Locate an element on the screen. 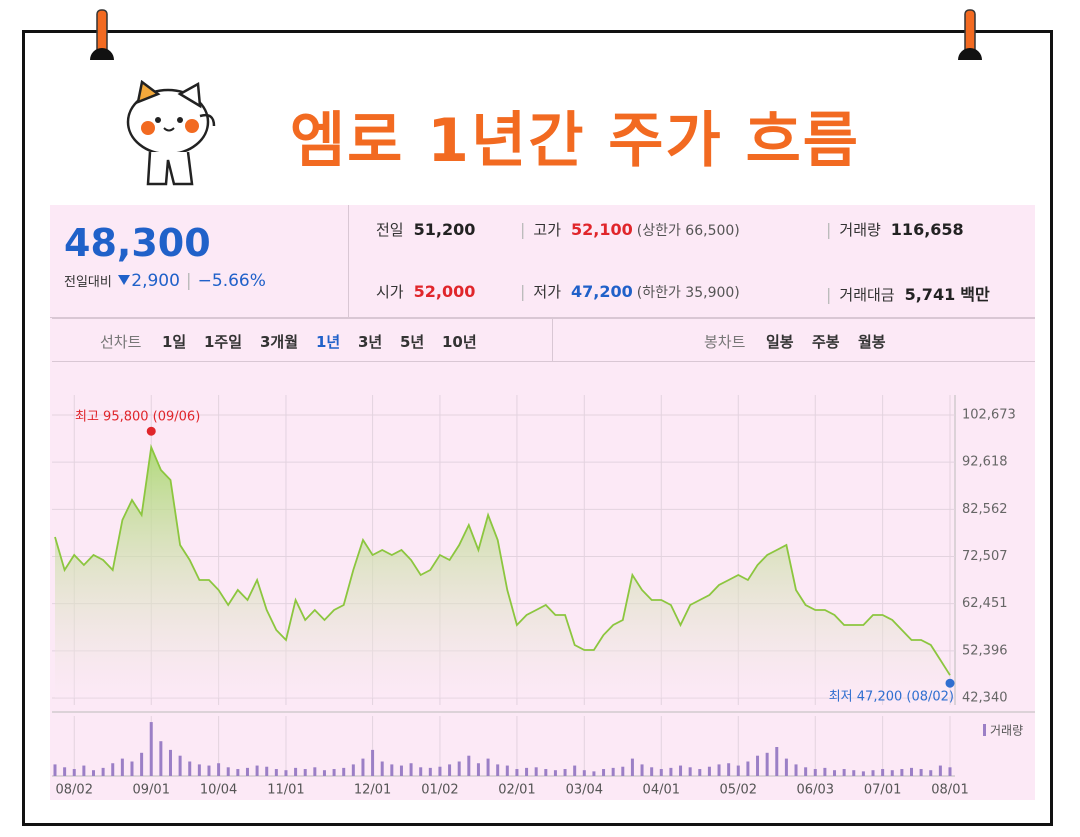 This screenshot has width=1080, height=837. stat: | 고가 52,100 (상한가 66,500) is located at coordinates (630, 229).